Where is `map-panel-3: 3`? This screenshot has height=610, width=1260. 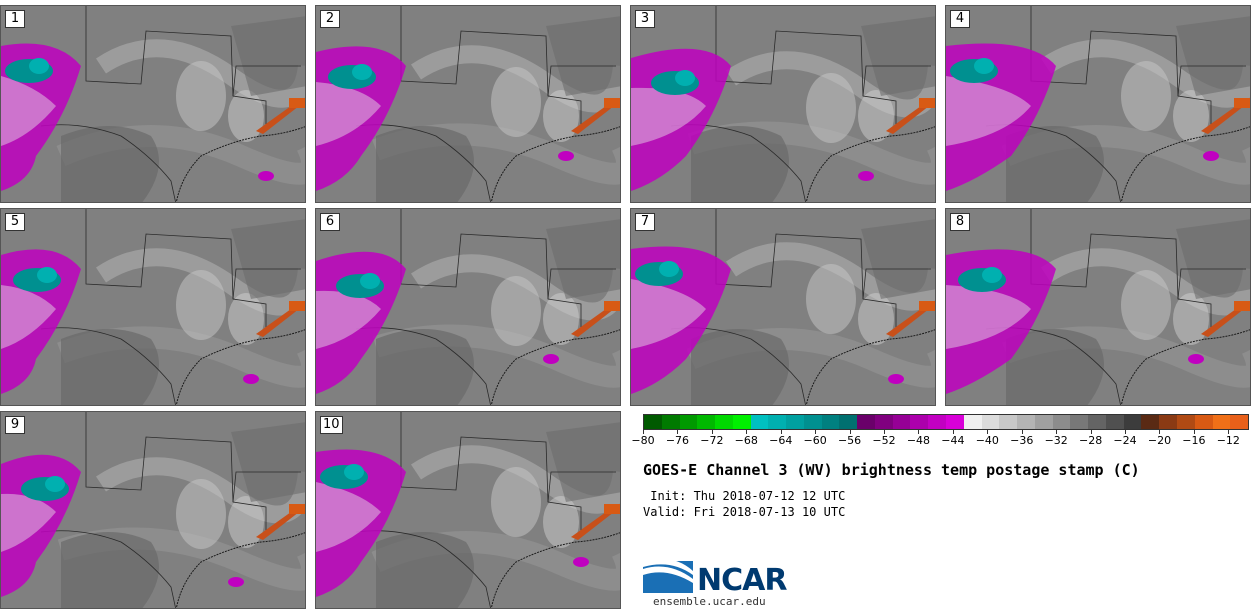 map-panel-3: 3 is located at coordinates (783, 104).